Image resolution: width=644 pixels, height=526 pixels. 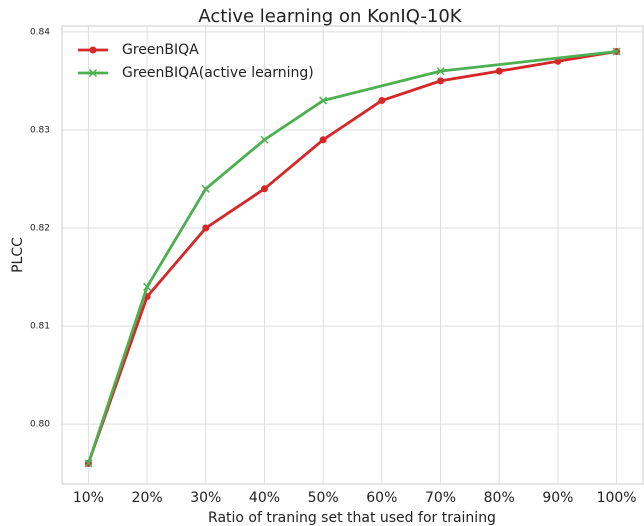 I want to click on x-tick-label: 100%, so click(x=617, y=498).